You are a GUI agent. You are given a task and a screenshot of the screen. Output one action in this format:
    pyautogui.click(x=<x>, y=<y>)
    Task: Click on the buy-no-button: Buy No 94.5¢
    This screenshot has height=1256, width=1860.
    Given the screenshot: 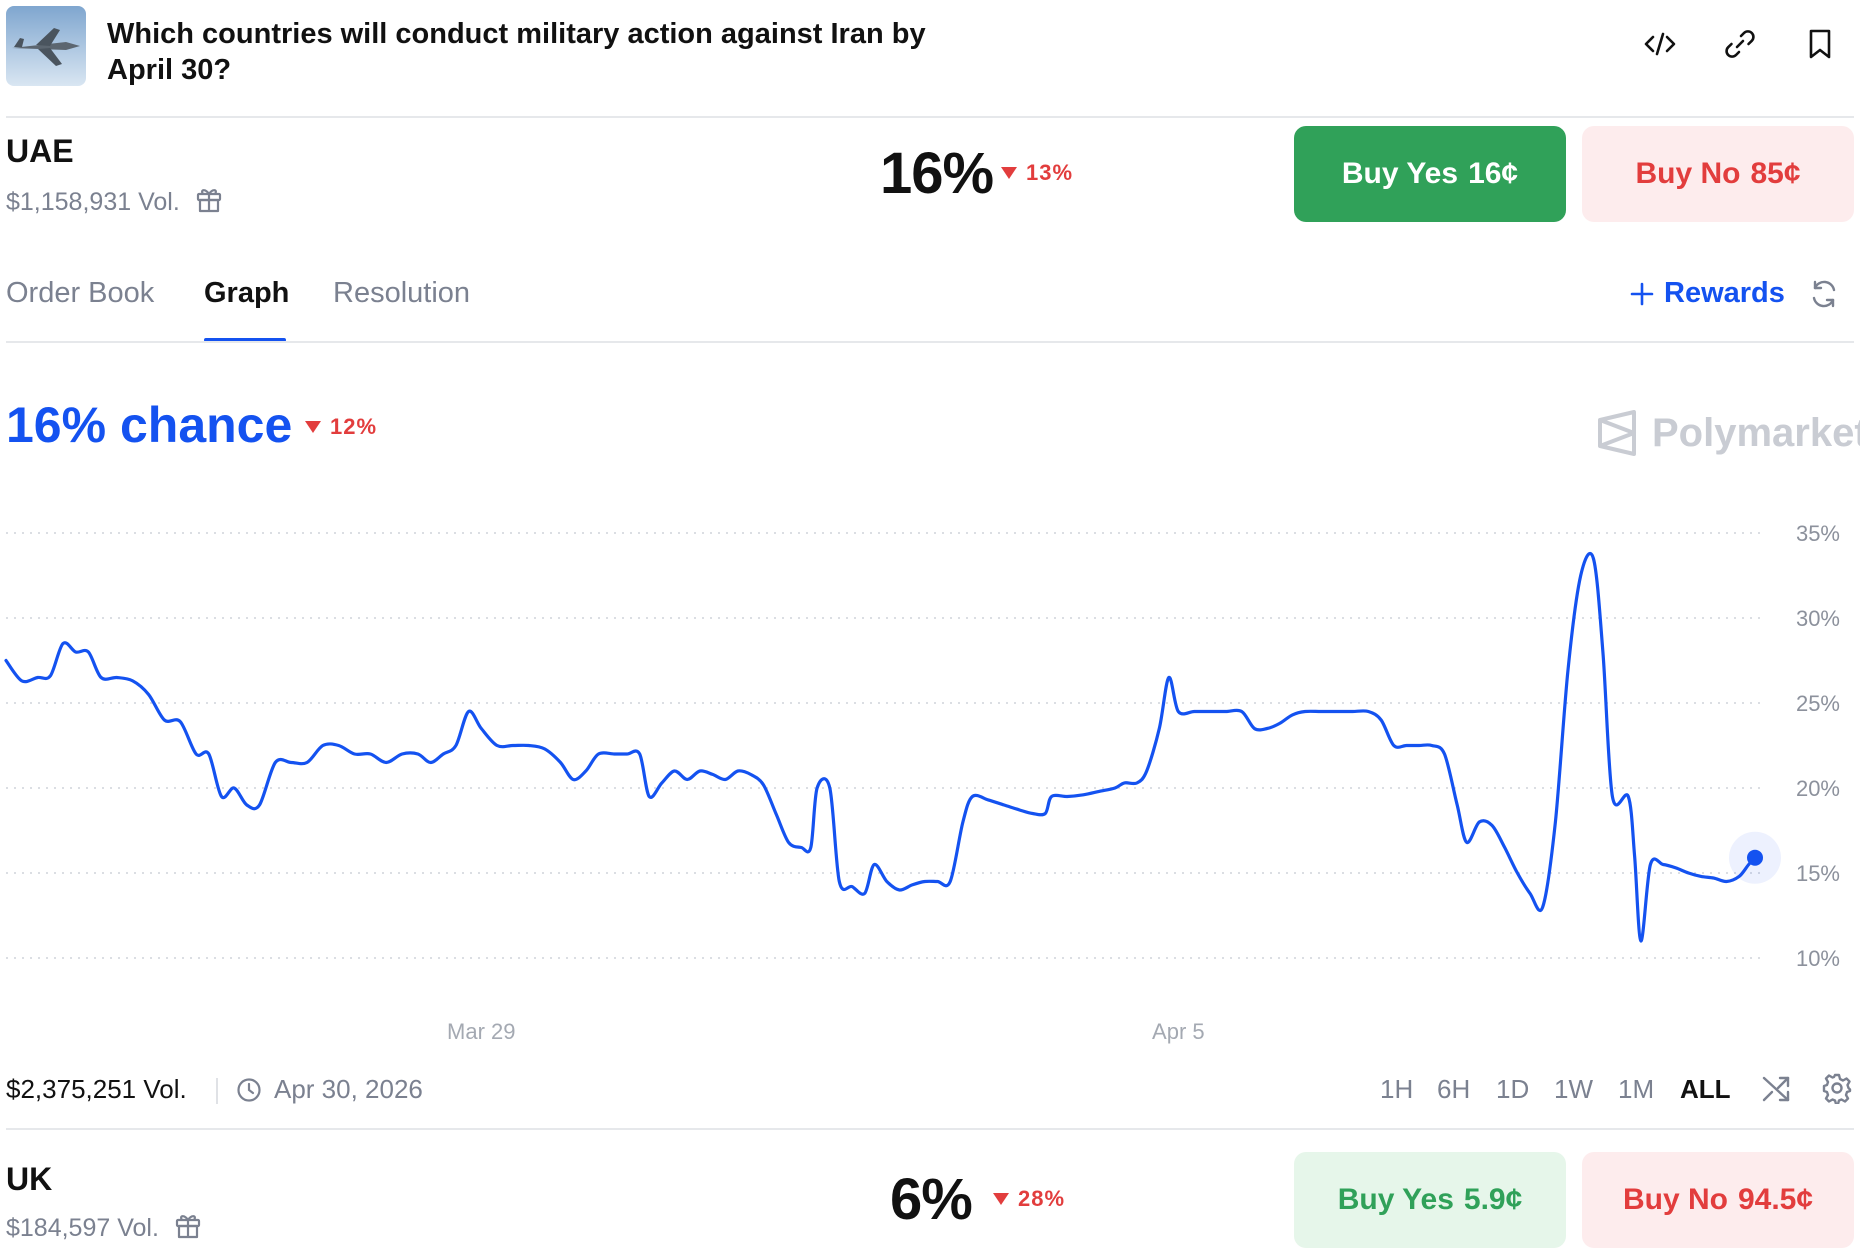 What is the action you would take?
    pyautogui.click(x=1718, y=1200)
    